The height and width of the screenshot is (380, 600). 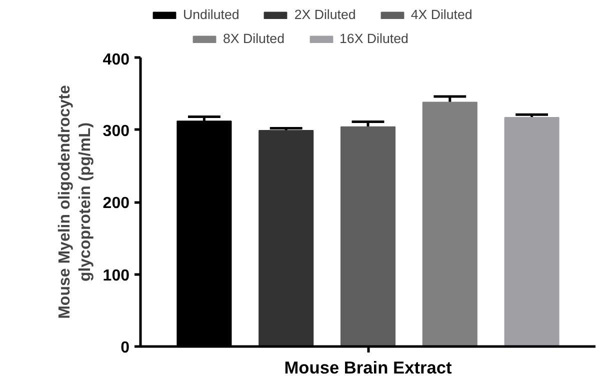 I want to click on y-tick-label: 0, so click(x=125, y=348).